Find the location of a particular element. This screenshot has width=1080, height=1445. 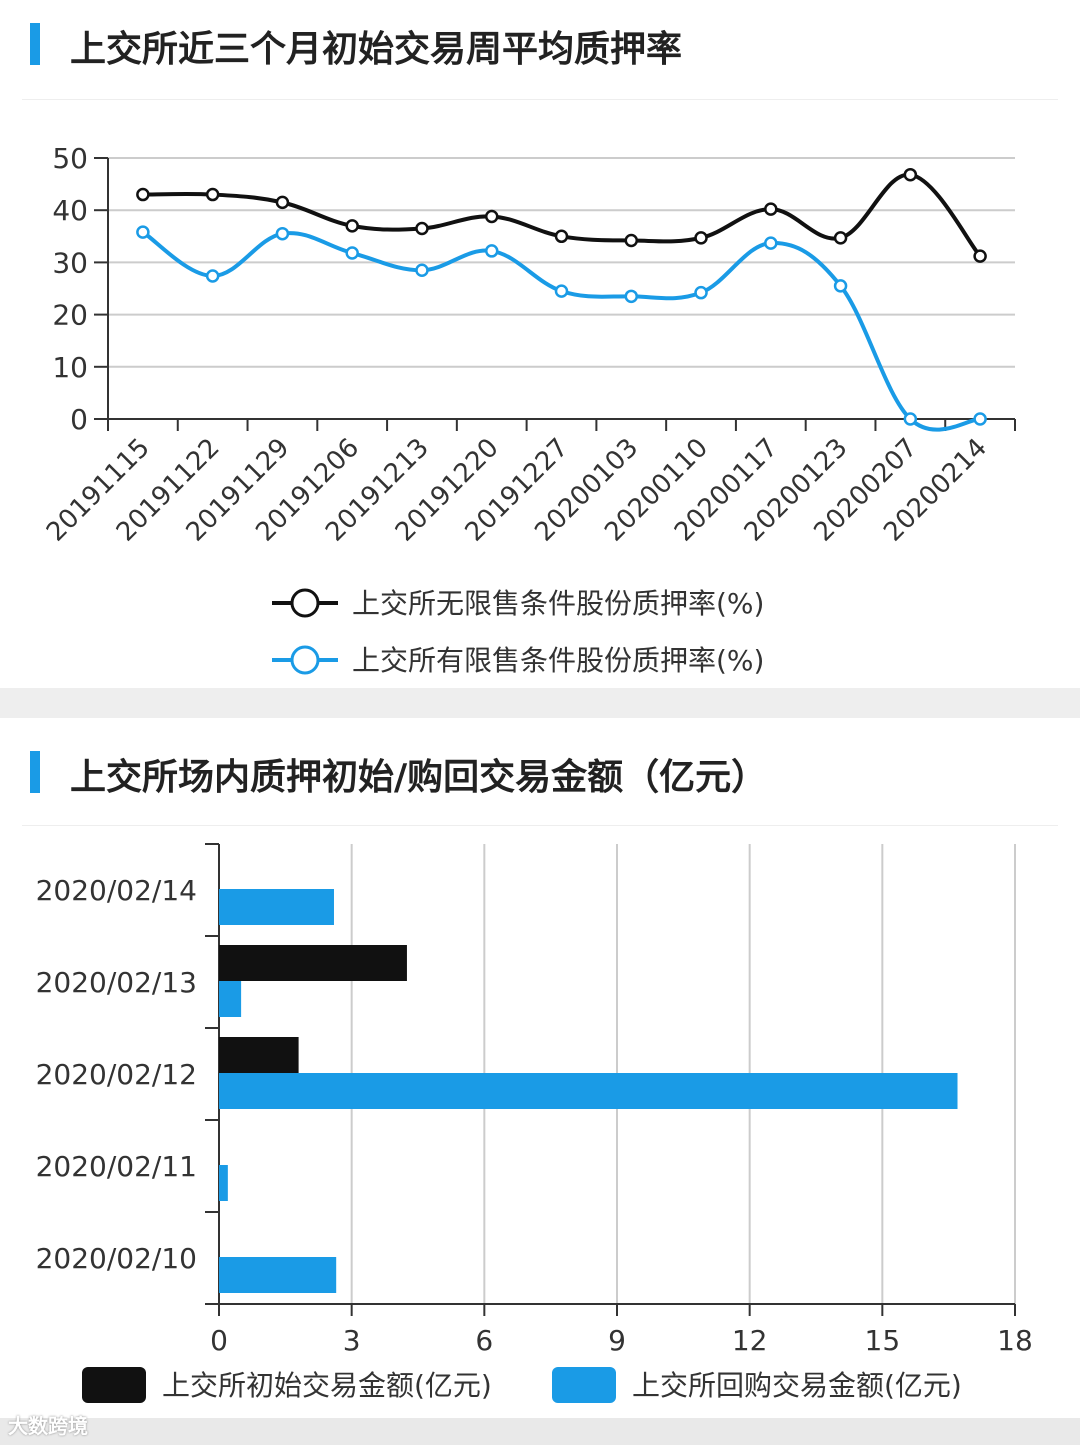

y-tick-label: 10 is located at coordinates (70, 367).